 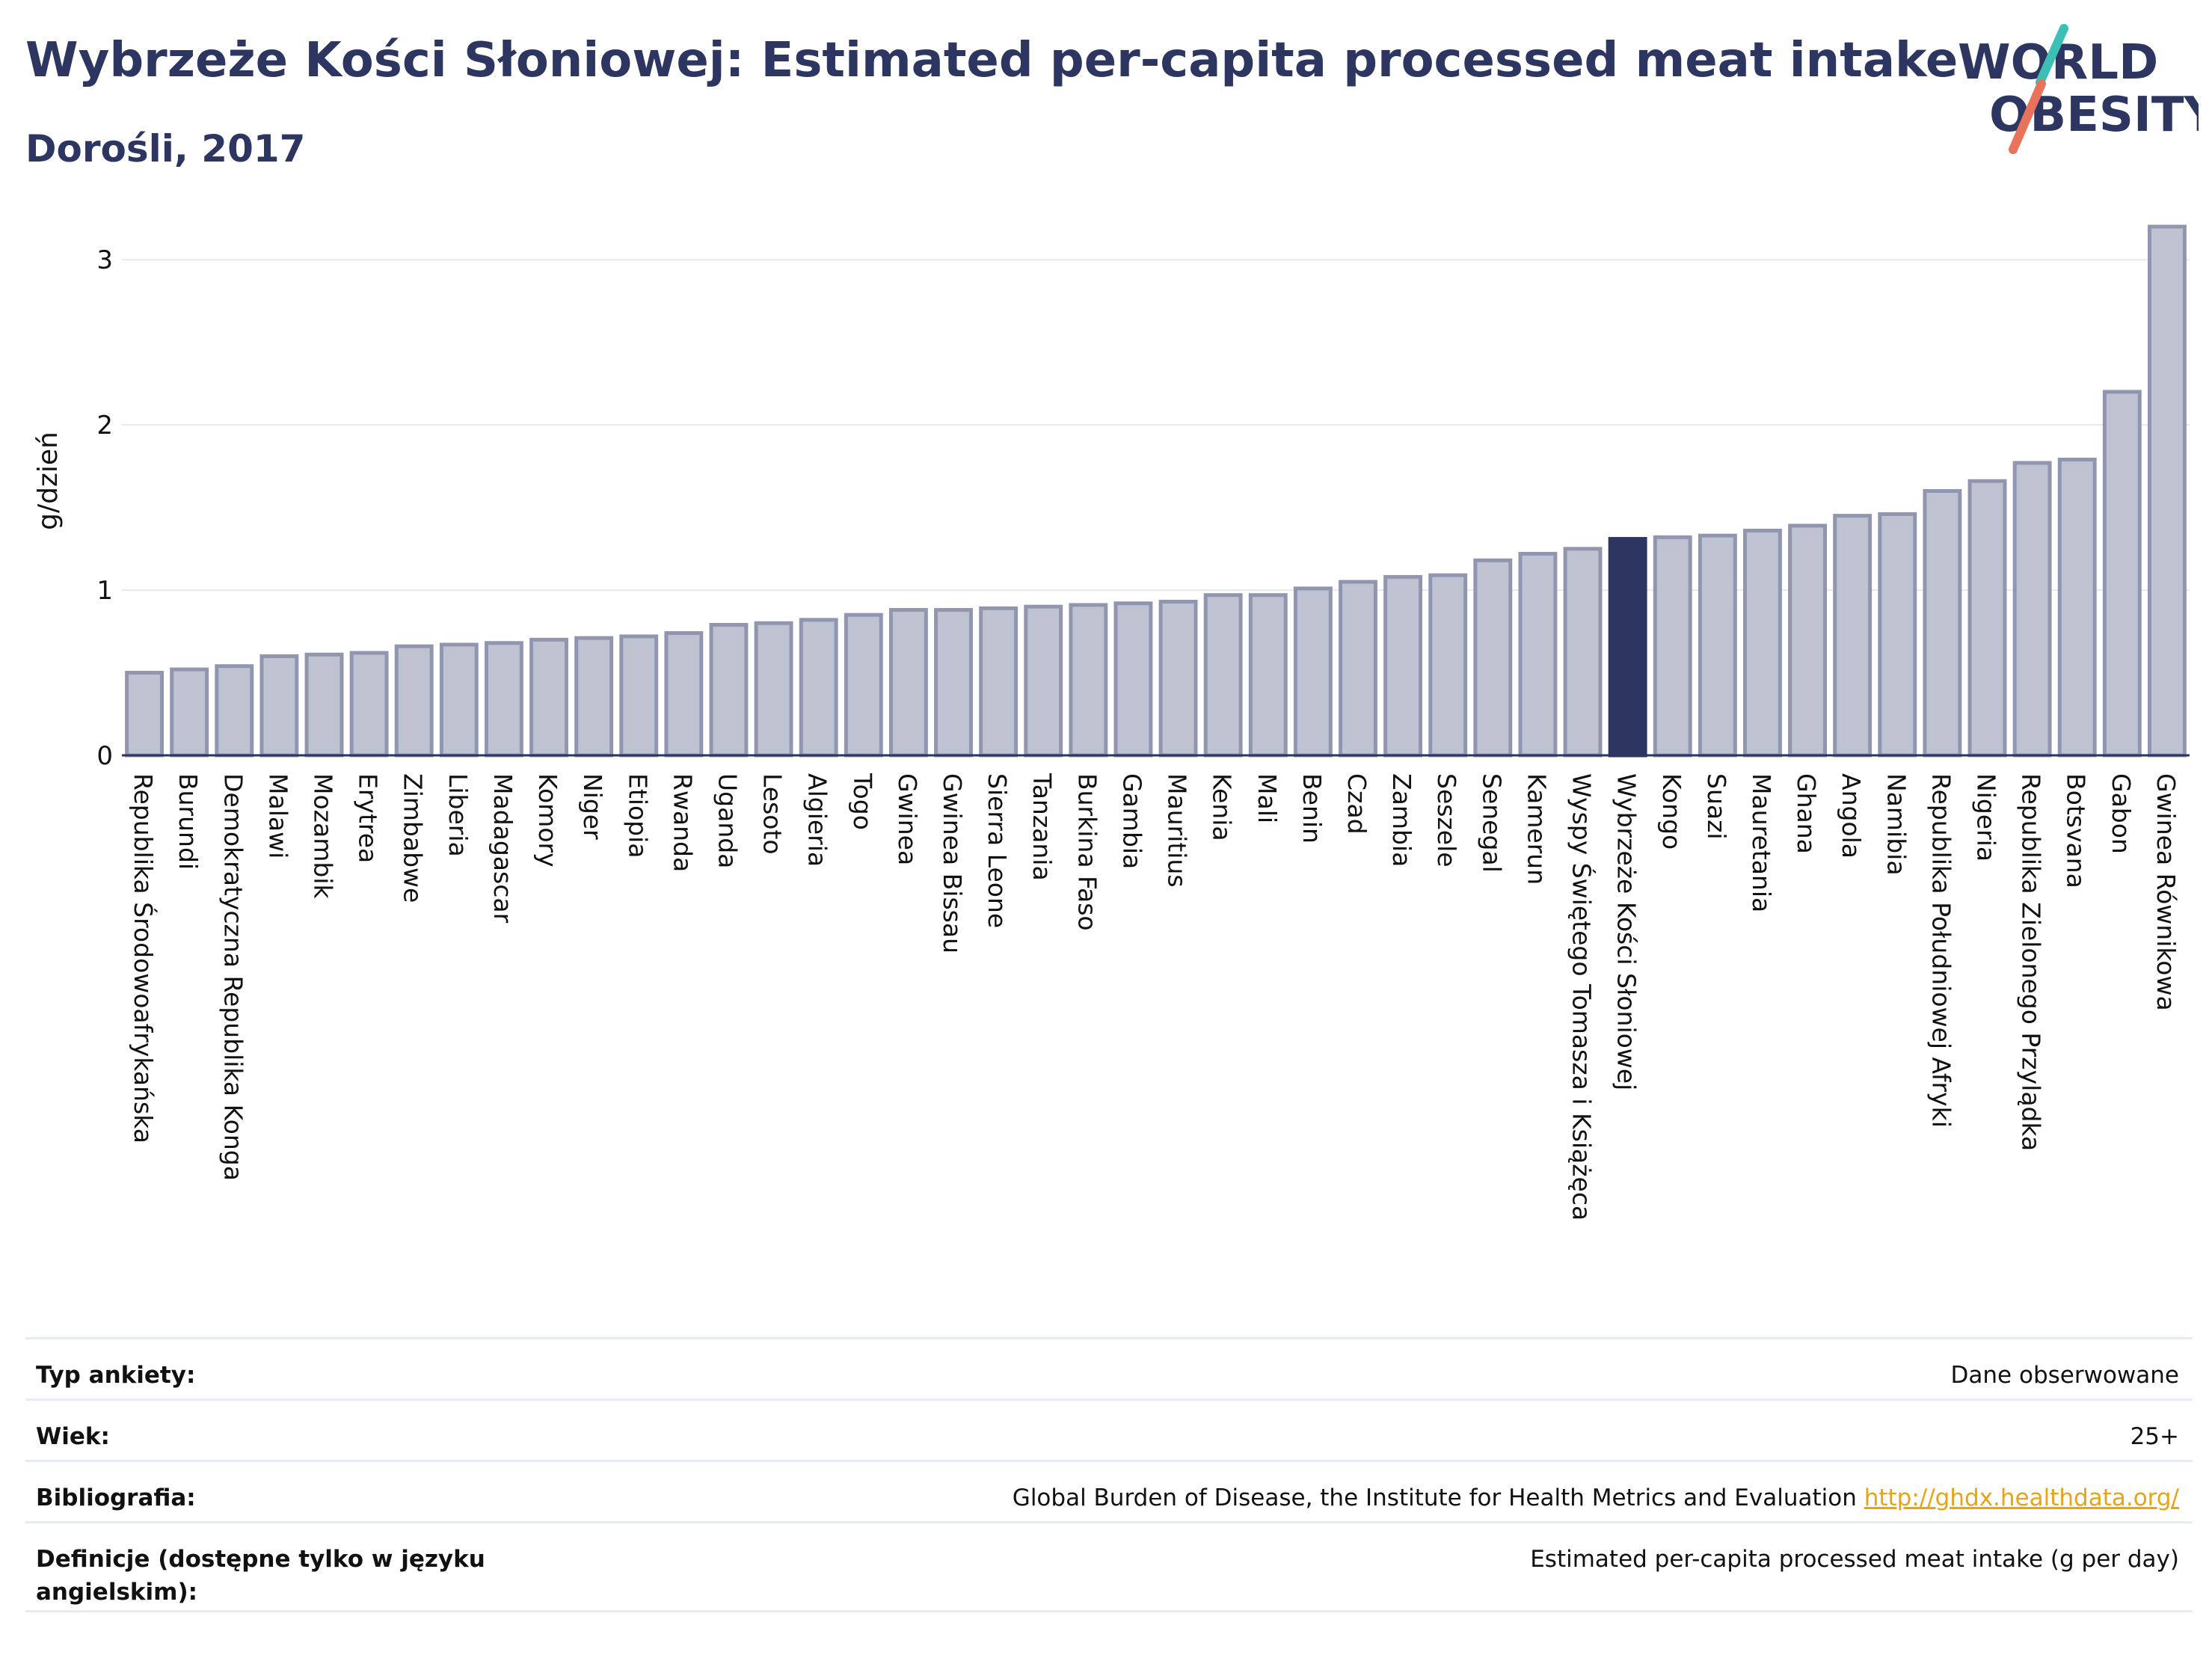 What do you see at coordinates (637, 816) in the screenshot?
I see `x-tick-label: Etiopia` at bounding box center [637, 816].